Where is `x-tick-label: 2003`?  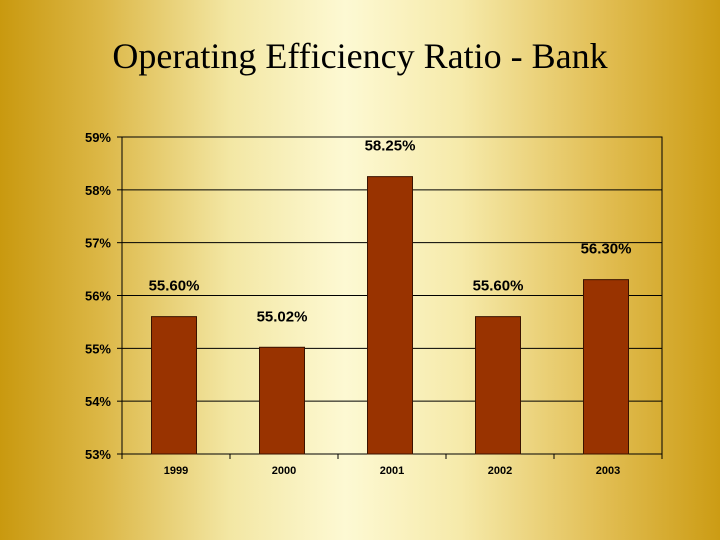
x-tick-label: 2003 is located at coordinates (608, 471).